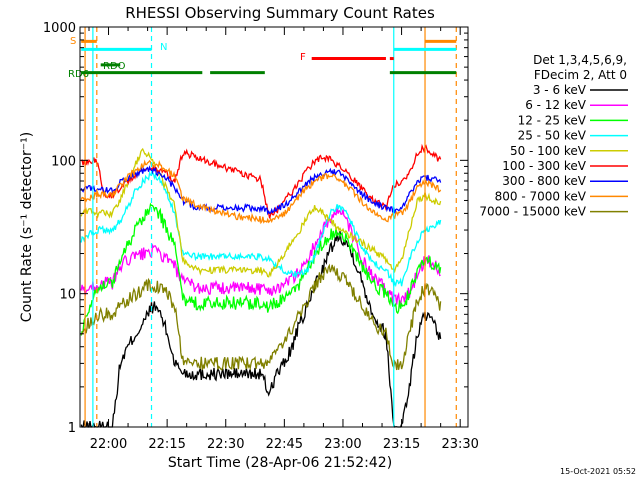  I want to click on flag-label-s: S, so click(73, 41).